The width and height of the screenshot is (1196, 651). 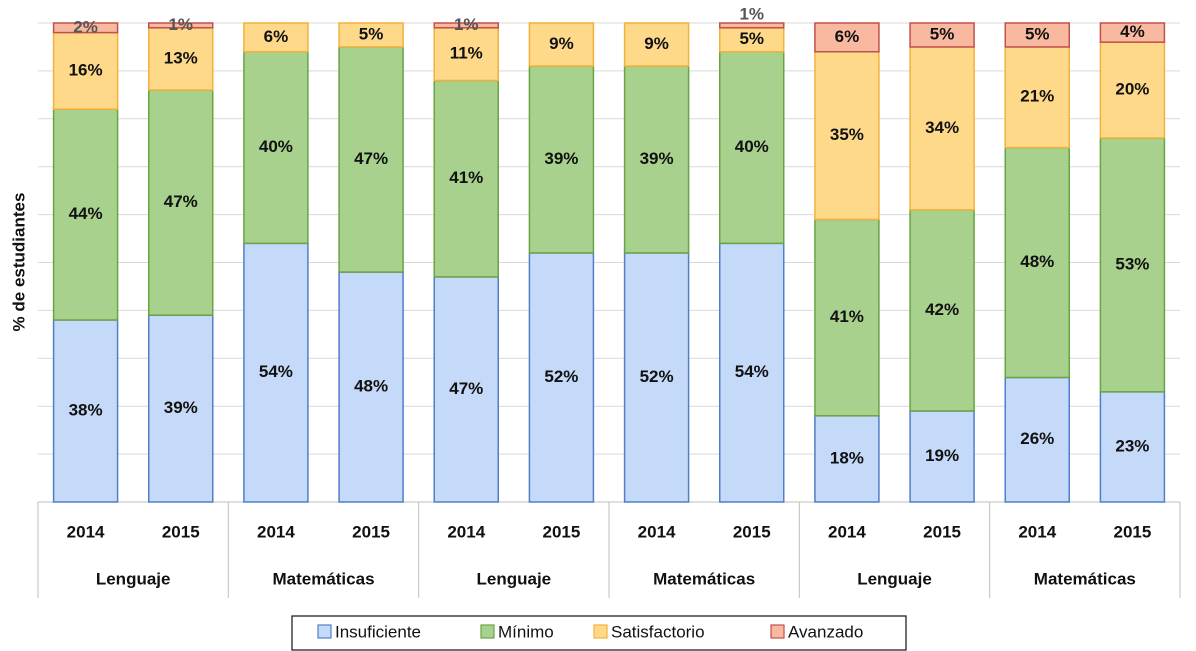 I want to click on data-label: 6%, so click(x=847, y=36).